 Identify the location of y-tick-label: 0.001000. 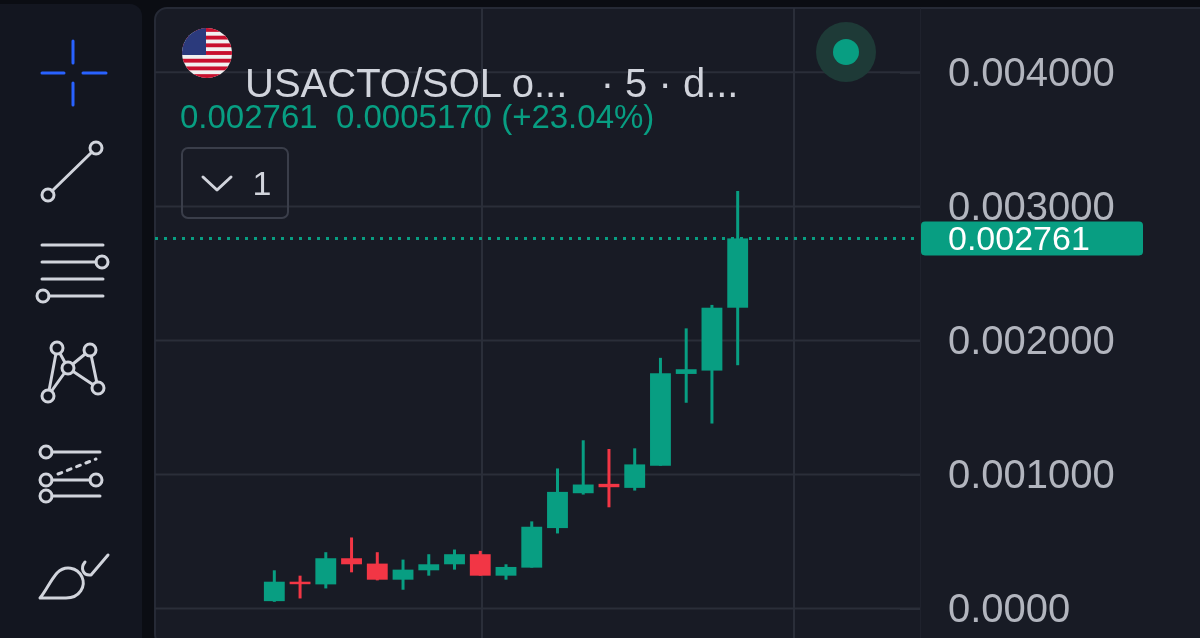
(1031, 473).